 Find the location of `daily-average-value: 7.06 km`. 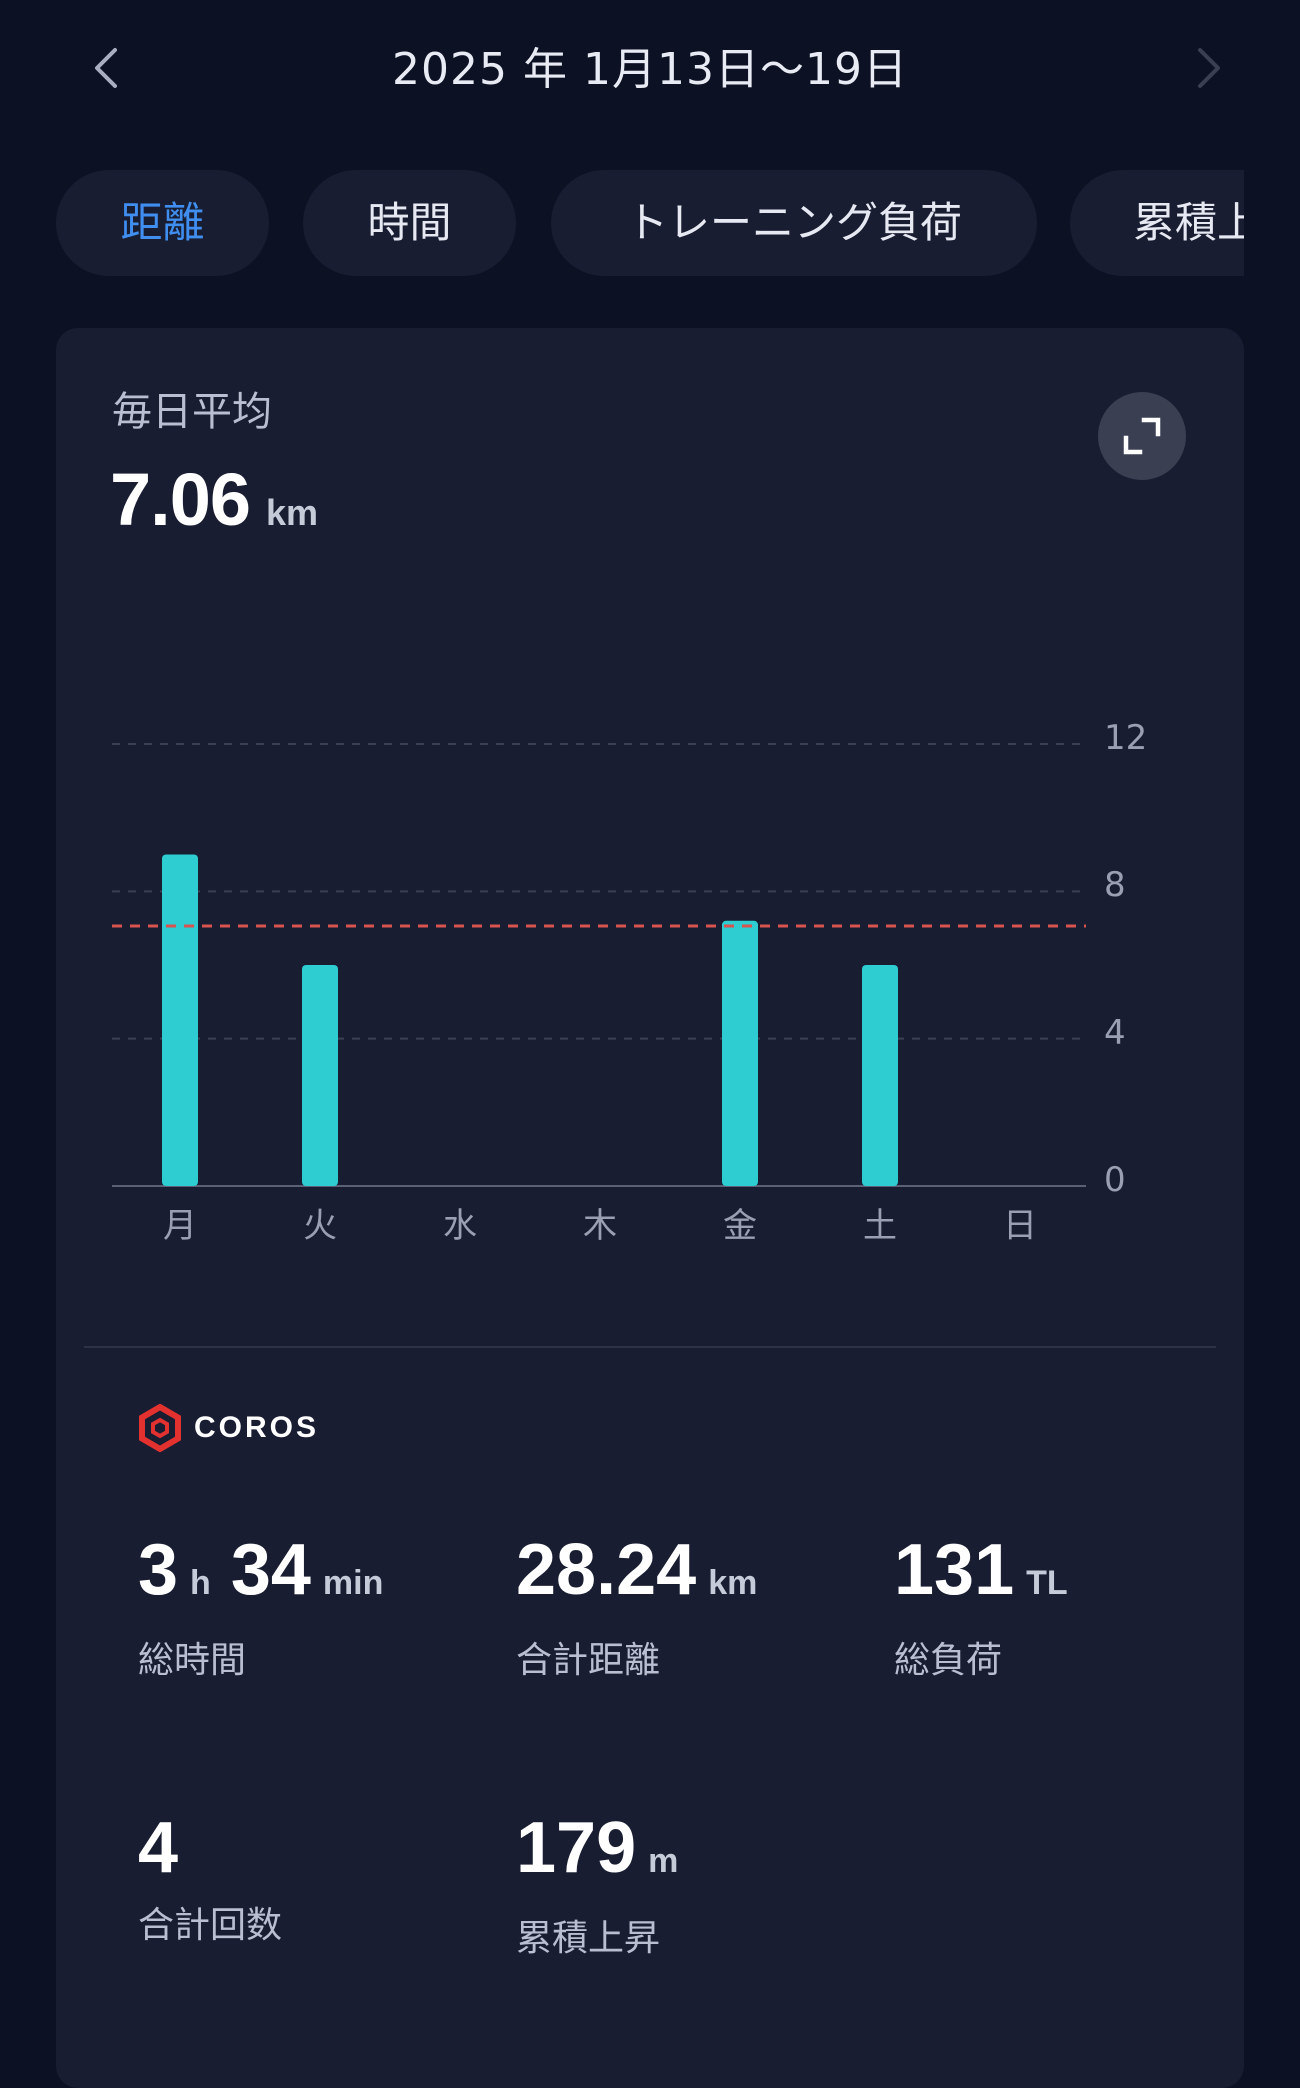

daily-average-value: 7.06 km is located at coordinates (214, 506).